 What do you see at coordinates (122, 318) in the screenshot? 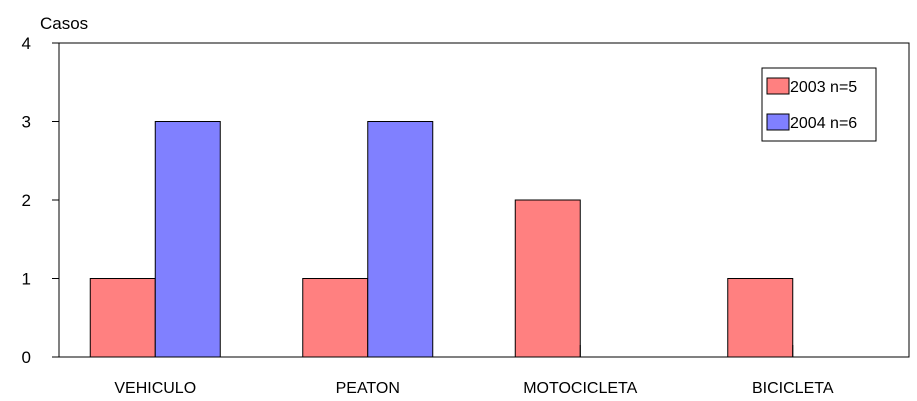
I see `bar-2003-vehiculo` at bounding box center [122, 318].